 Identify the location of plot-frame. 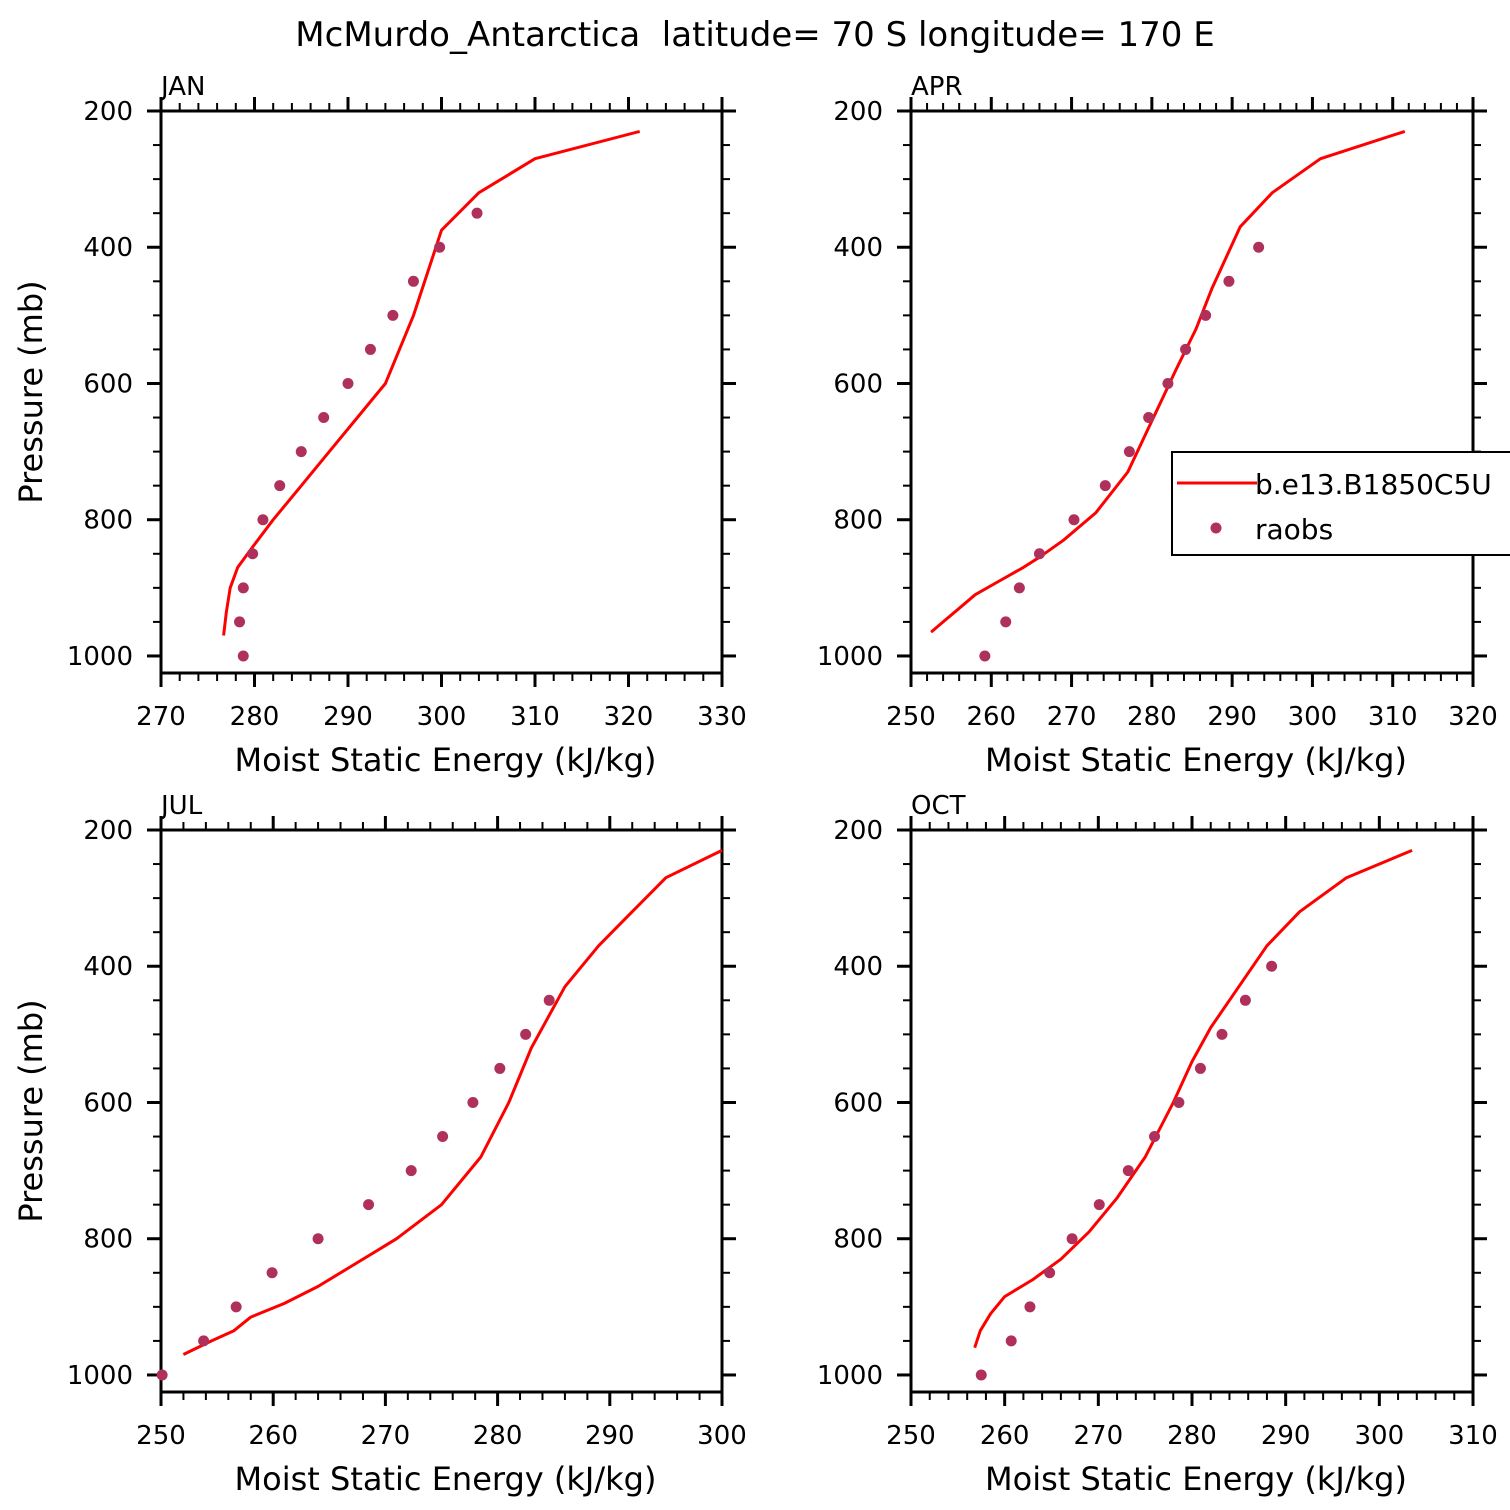
(1192, 392).